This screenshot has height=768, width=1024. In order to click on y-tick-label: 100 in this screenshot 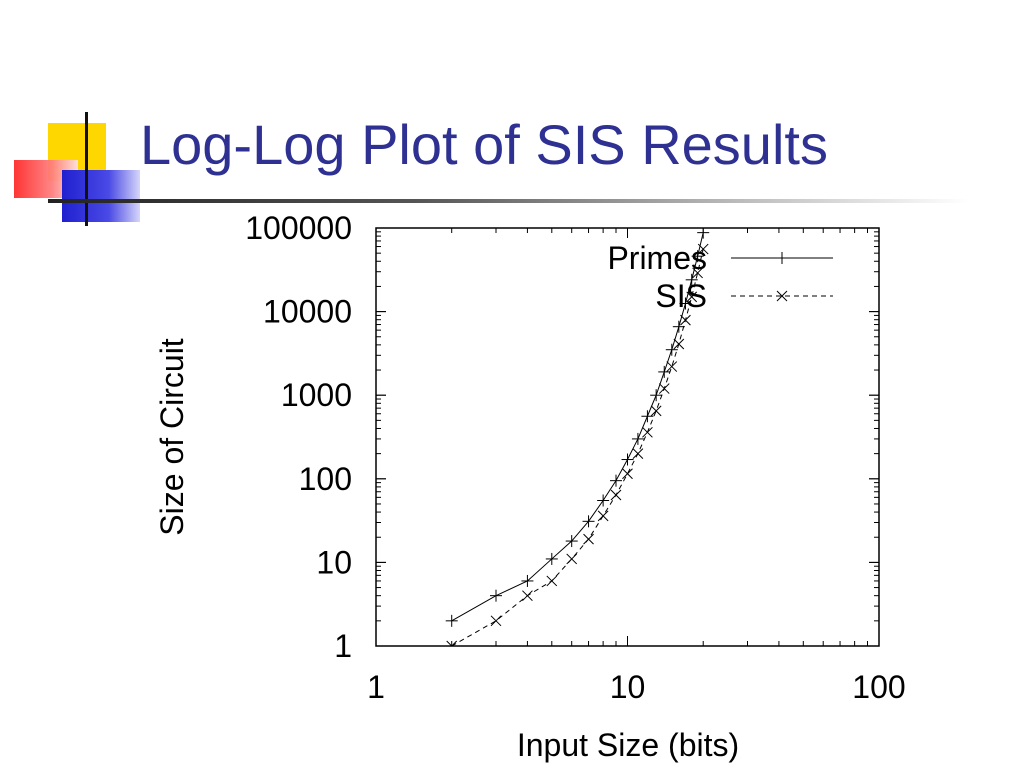, I will do `click(325, 479)`.